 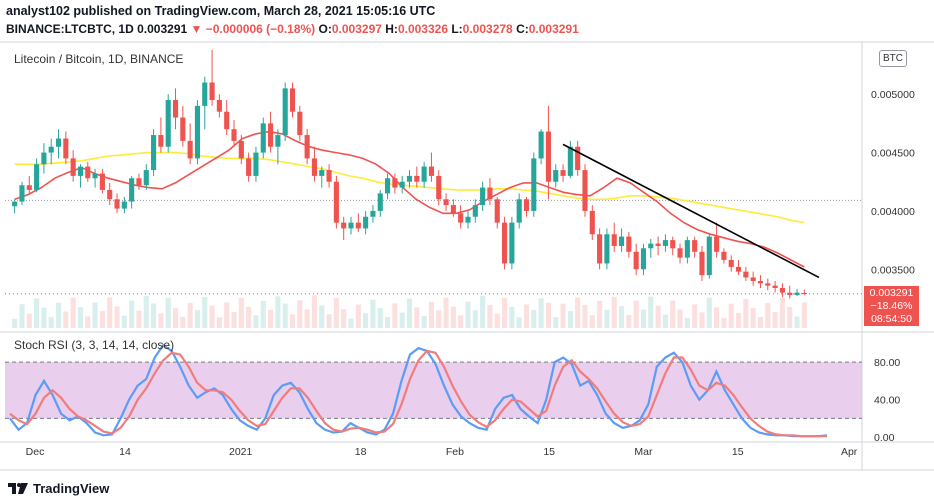 I want to click on price-tick-label: 0.004500, so click(x=893, y=154).